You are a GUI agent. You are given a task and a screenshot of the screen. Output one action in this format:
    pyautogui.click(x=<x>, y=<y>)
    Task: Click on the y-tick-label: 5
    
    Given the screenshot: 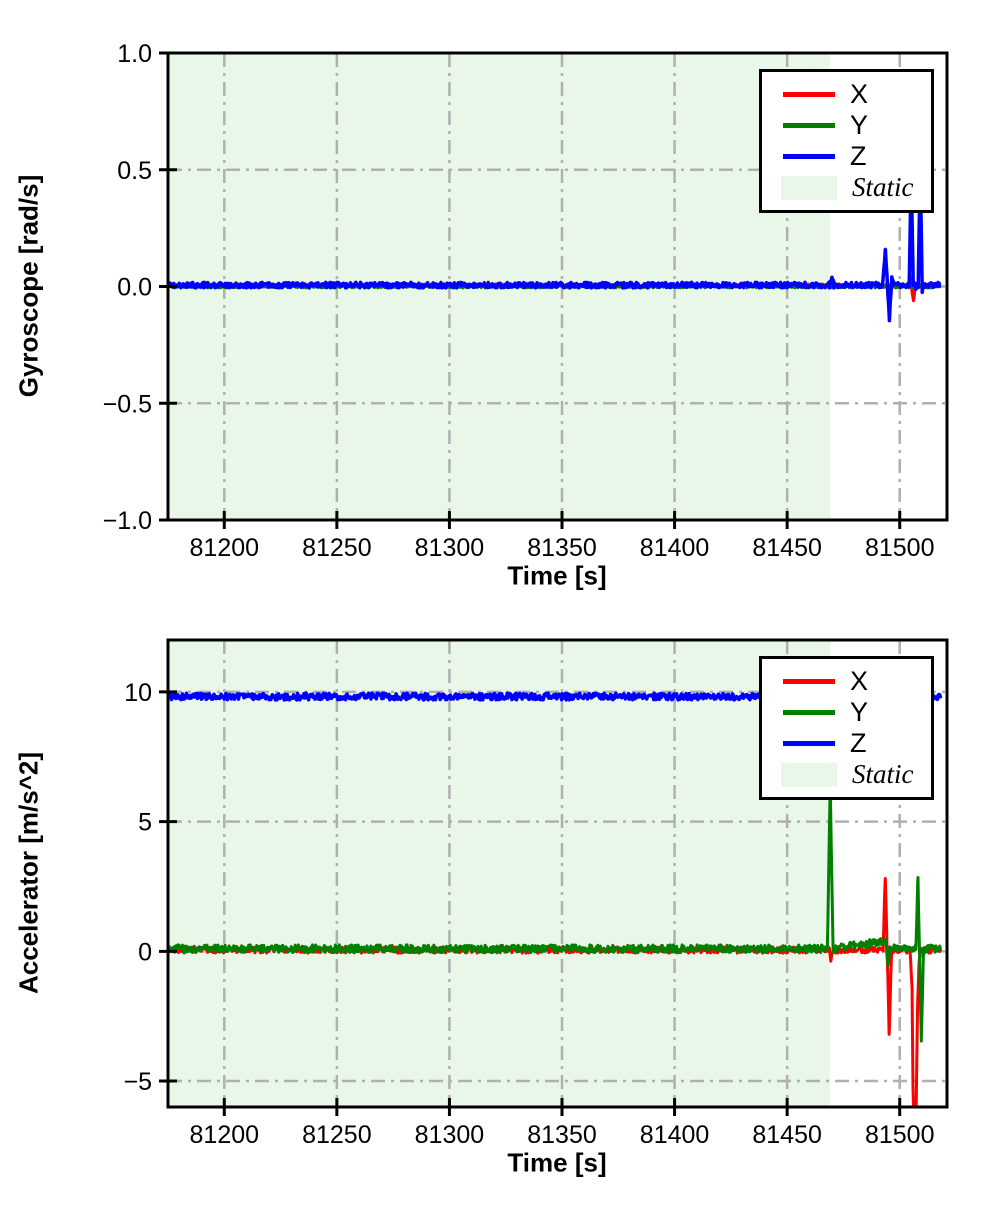 What is the action you would take?
    pyautogui.click(x=145, y=823)
    